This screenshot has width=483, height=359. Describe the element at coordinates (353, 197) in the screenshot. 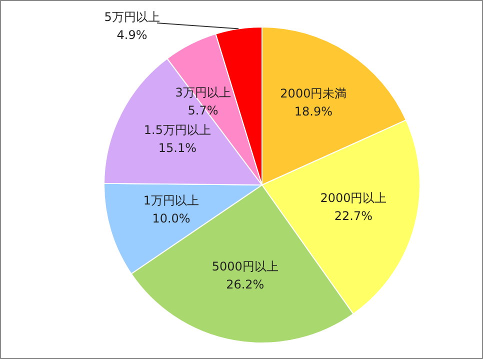

I see `slice-label: 2000円以上` at that location.